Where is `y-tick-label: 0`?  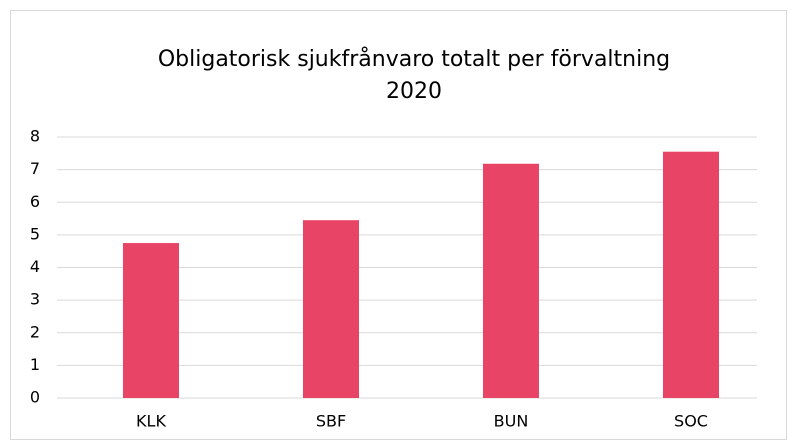
y-tick-label: 0 is located at coordinates (35, 397).